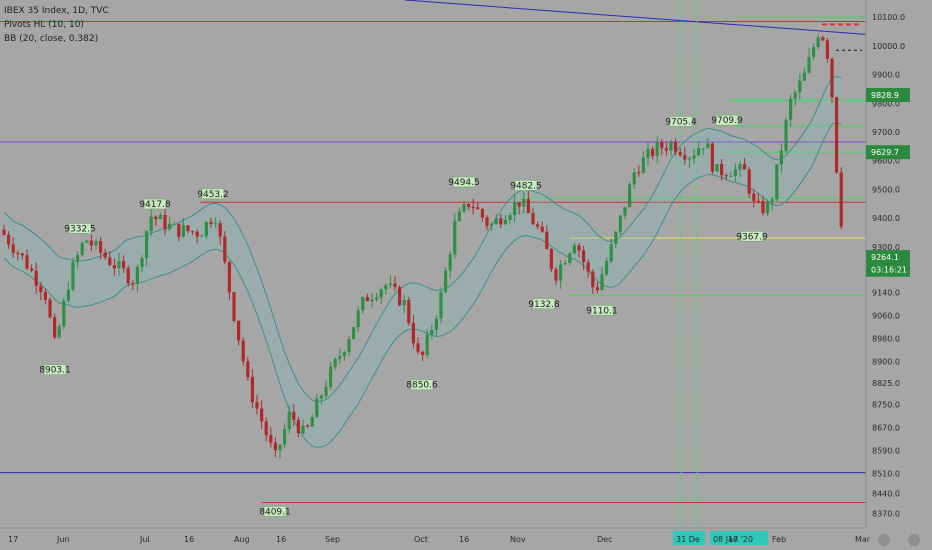  I want to click on price-tick: 9400.0, so click(886, 218).